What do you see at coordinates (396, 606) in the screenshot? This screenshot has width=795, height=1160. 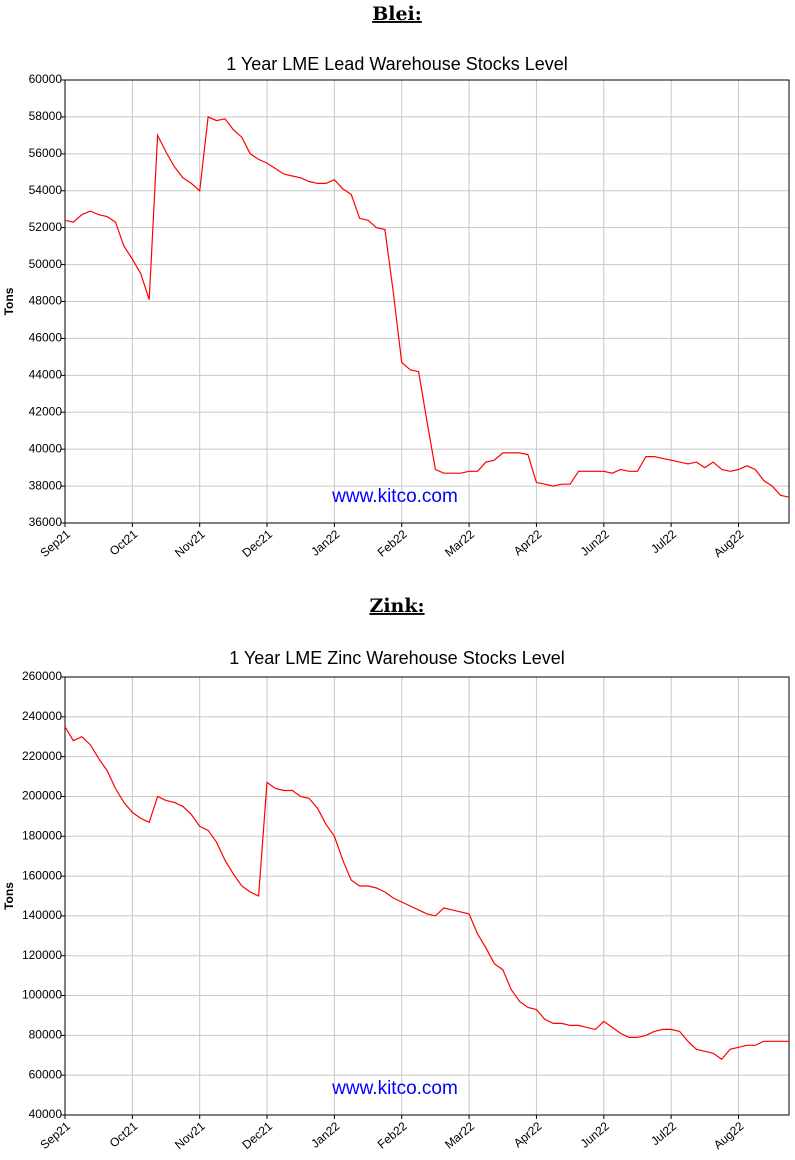 I see `section-heading: Zink:` at bounding box center [396, 606].